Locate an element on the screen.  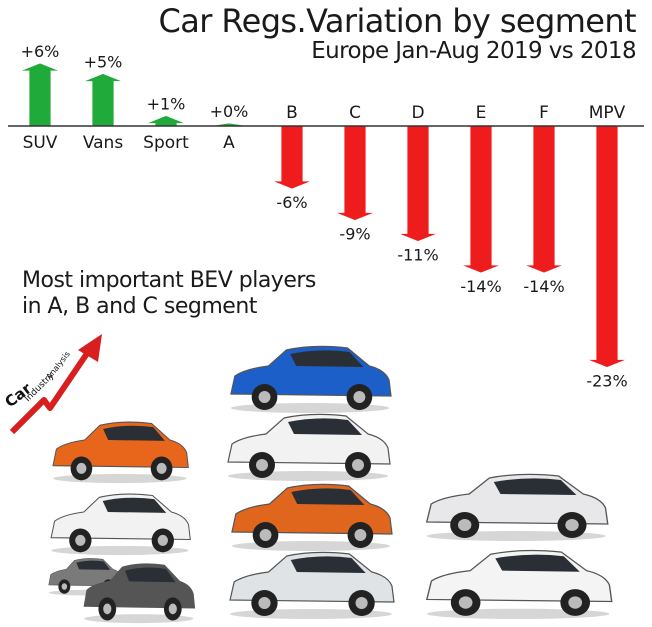
tick-label-suv: SUV is located at coordinates (40, 143).